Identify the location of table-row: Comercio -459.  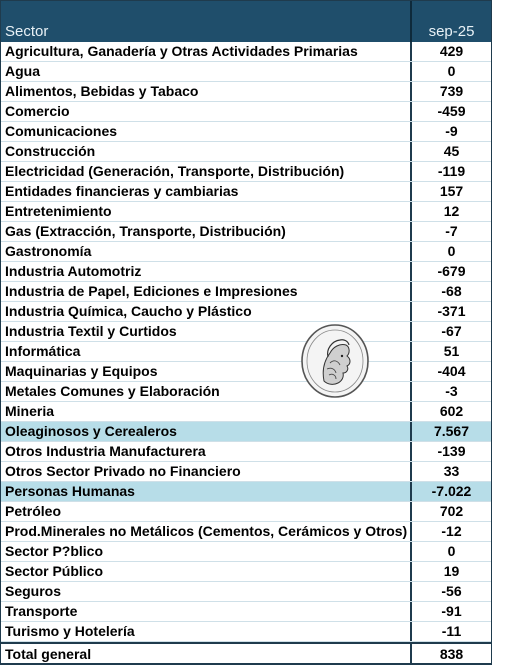
(246, 112).